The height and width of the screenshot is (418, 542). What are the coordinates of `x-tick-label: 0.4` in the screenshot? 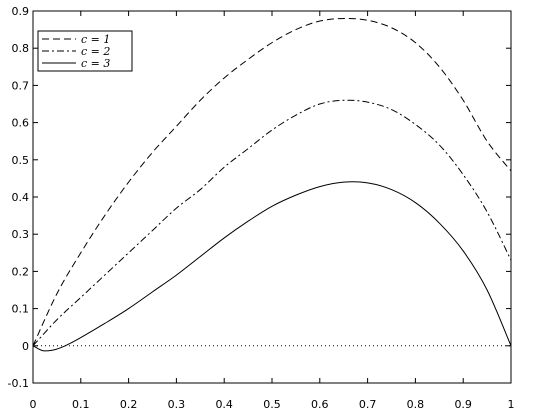 It's located at (224, 404).